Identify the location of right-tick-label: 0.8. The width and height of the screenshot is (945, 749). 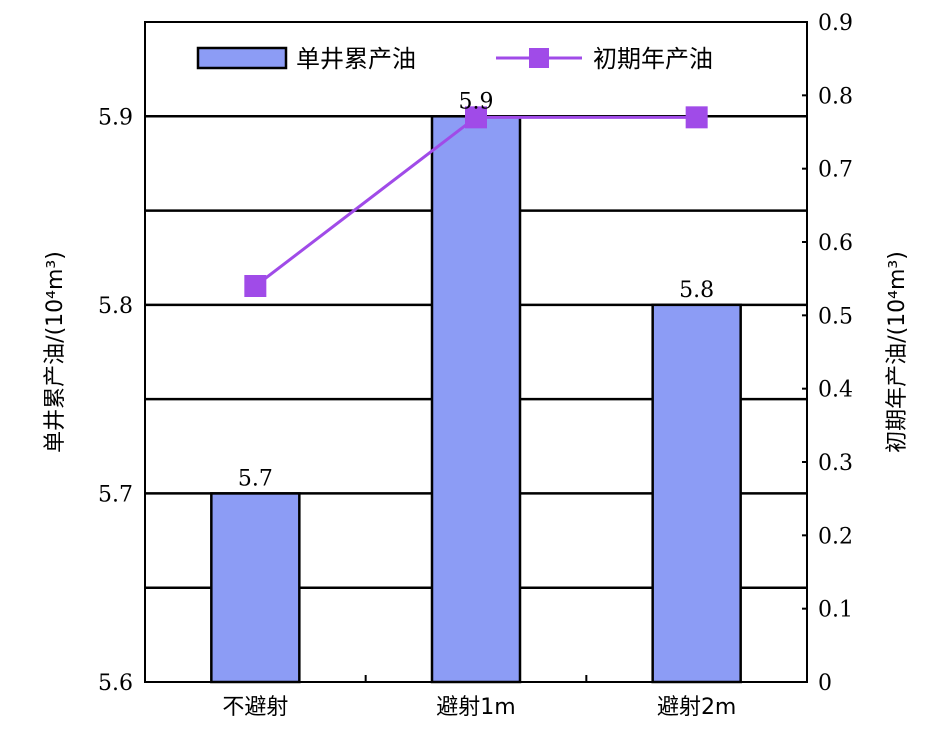
(835, 96).